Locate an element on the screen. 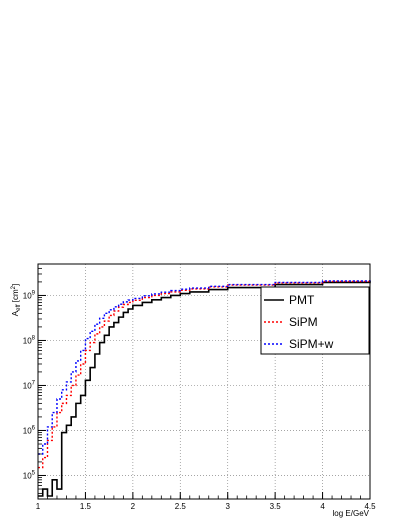 The image size is (407, 527). legend-label-sipm: SiPM is located at coordinates (303, 322).